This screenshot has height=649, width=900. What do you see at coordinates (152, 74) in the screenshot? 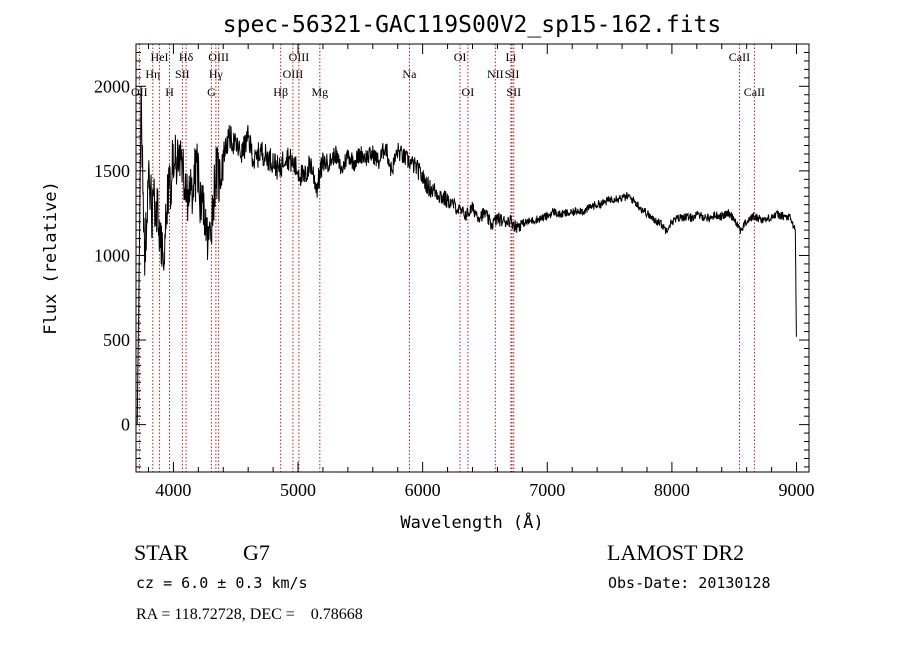
I see `line-marker-label: Hη` at bounding box center [152, 74].